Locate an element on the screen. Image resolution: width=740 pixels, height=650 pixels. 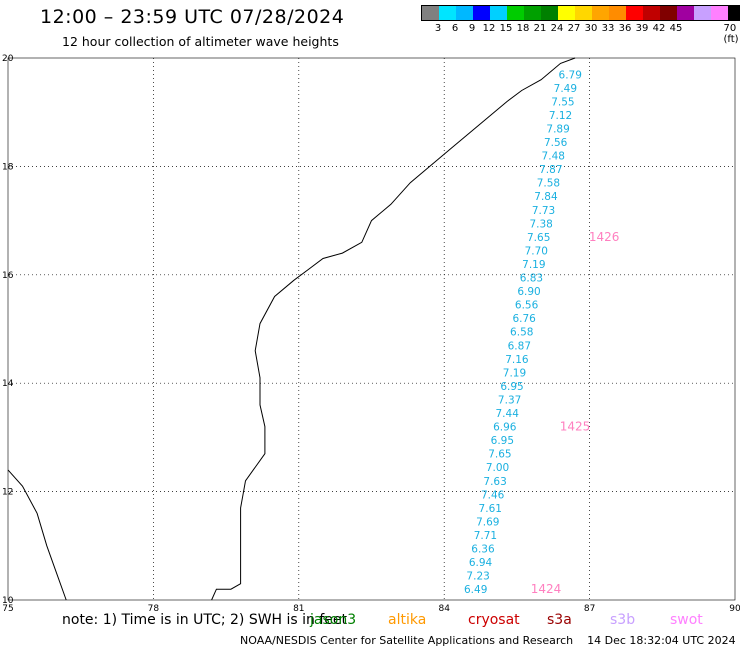
wave-height-value: 6.36 is located at coordinates (483, 550).